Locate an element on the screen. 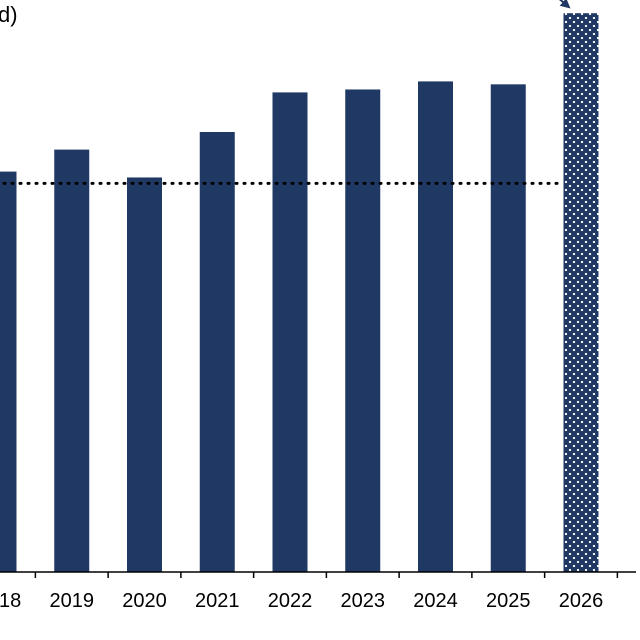 The height and width of the screenshot is (640, 640). x-tick-label-2022: 2022 is located at coordinates (290, 601).